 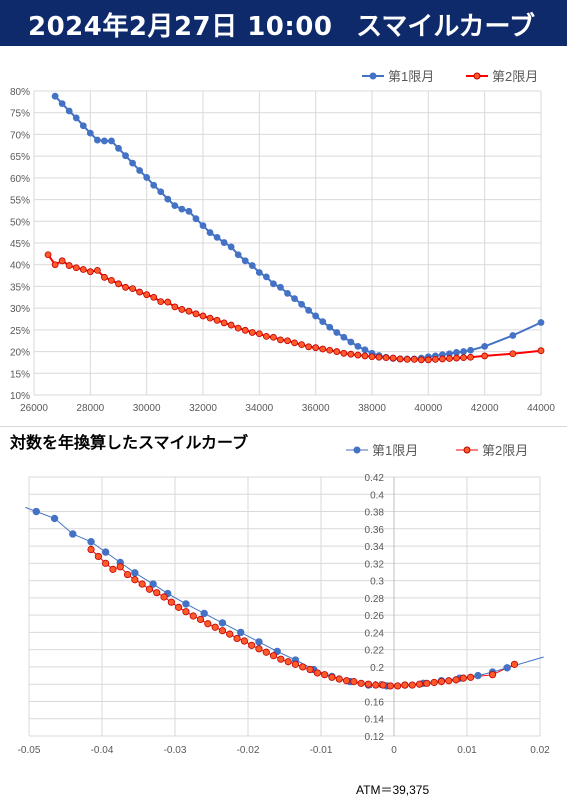 What do you see at coordinates (20, 266) in the screenshot?
I see `y-tick-label: 40%` at bounding box center [20, 266].